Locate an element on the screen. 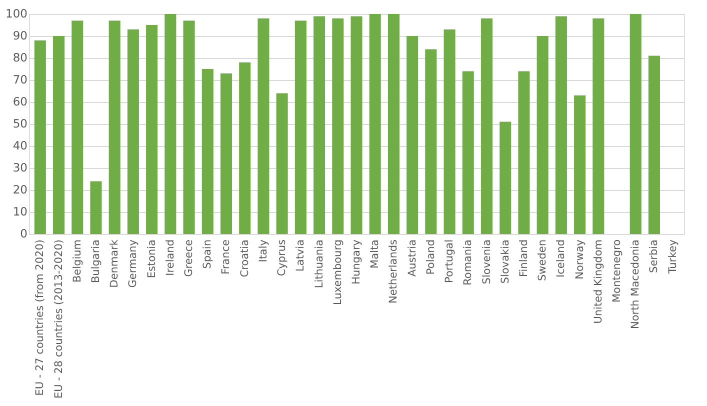 The width and height of the screenshot is (707, 406). y-tick-label: 0 is located at coordinates (24, 233).